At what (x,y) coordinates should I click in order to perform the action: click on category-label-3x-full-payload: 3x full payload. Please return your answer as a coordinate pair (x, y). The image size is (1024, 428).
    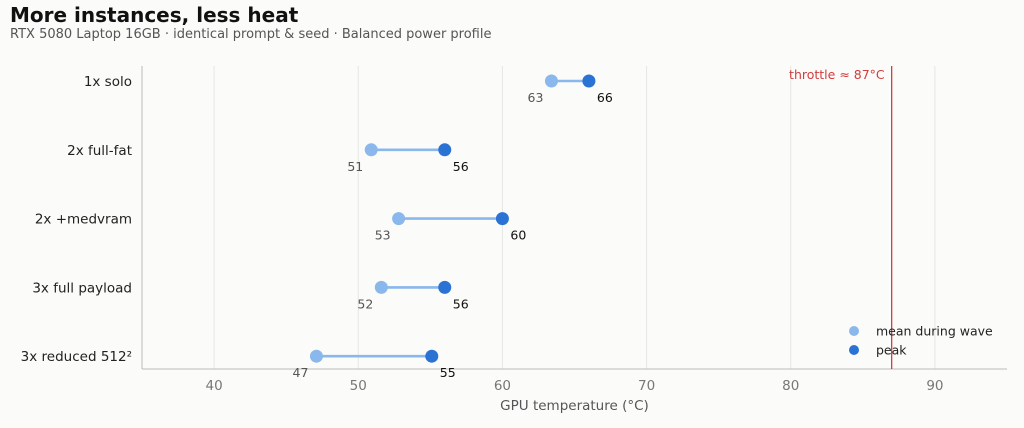
    Looking at the image, I should click on (82, 288).